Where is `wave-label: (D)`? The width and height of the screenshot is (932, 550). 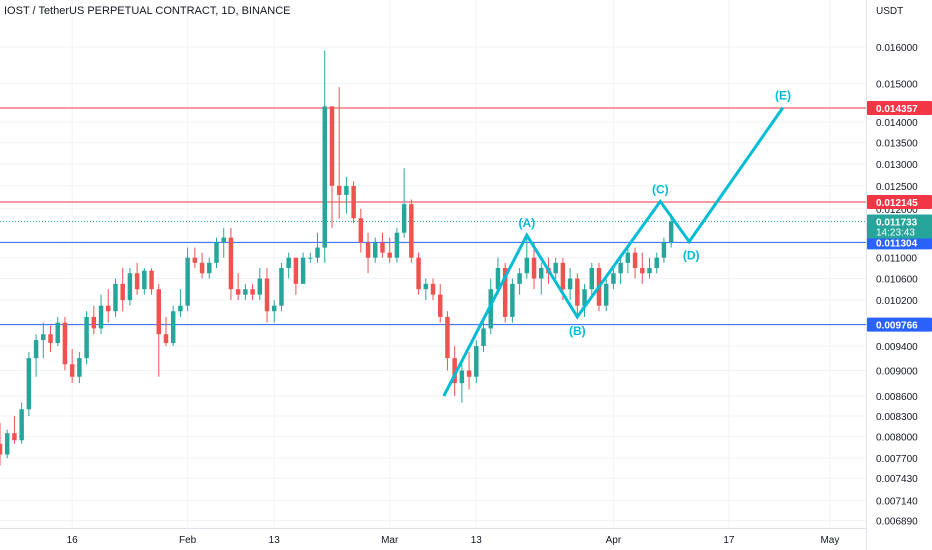 wave-label: (D) is located at coordinates (691, 256).